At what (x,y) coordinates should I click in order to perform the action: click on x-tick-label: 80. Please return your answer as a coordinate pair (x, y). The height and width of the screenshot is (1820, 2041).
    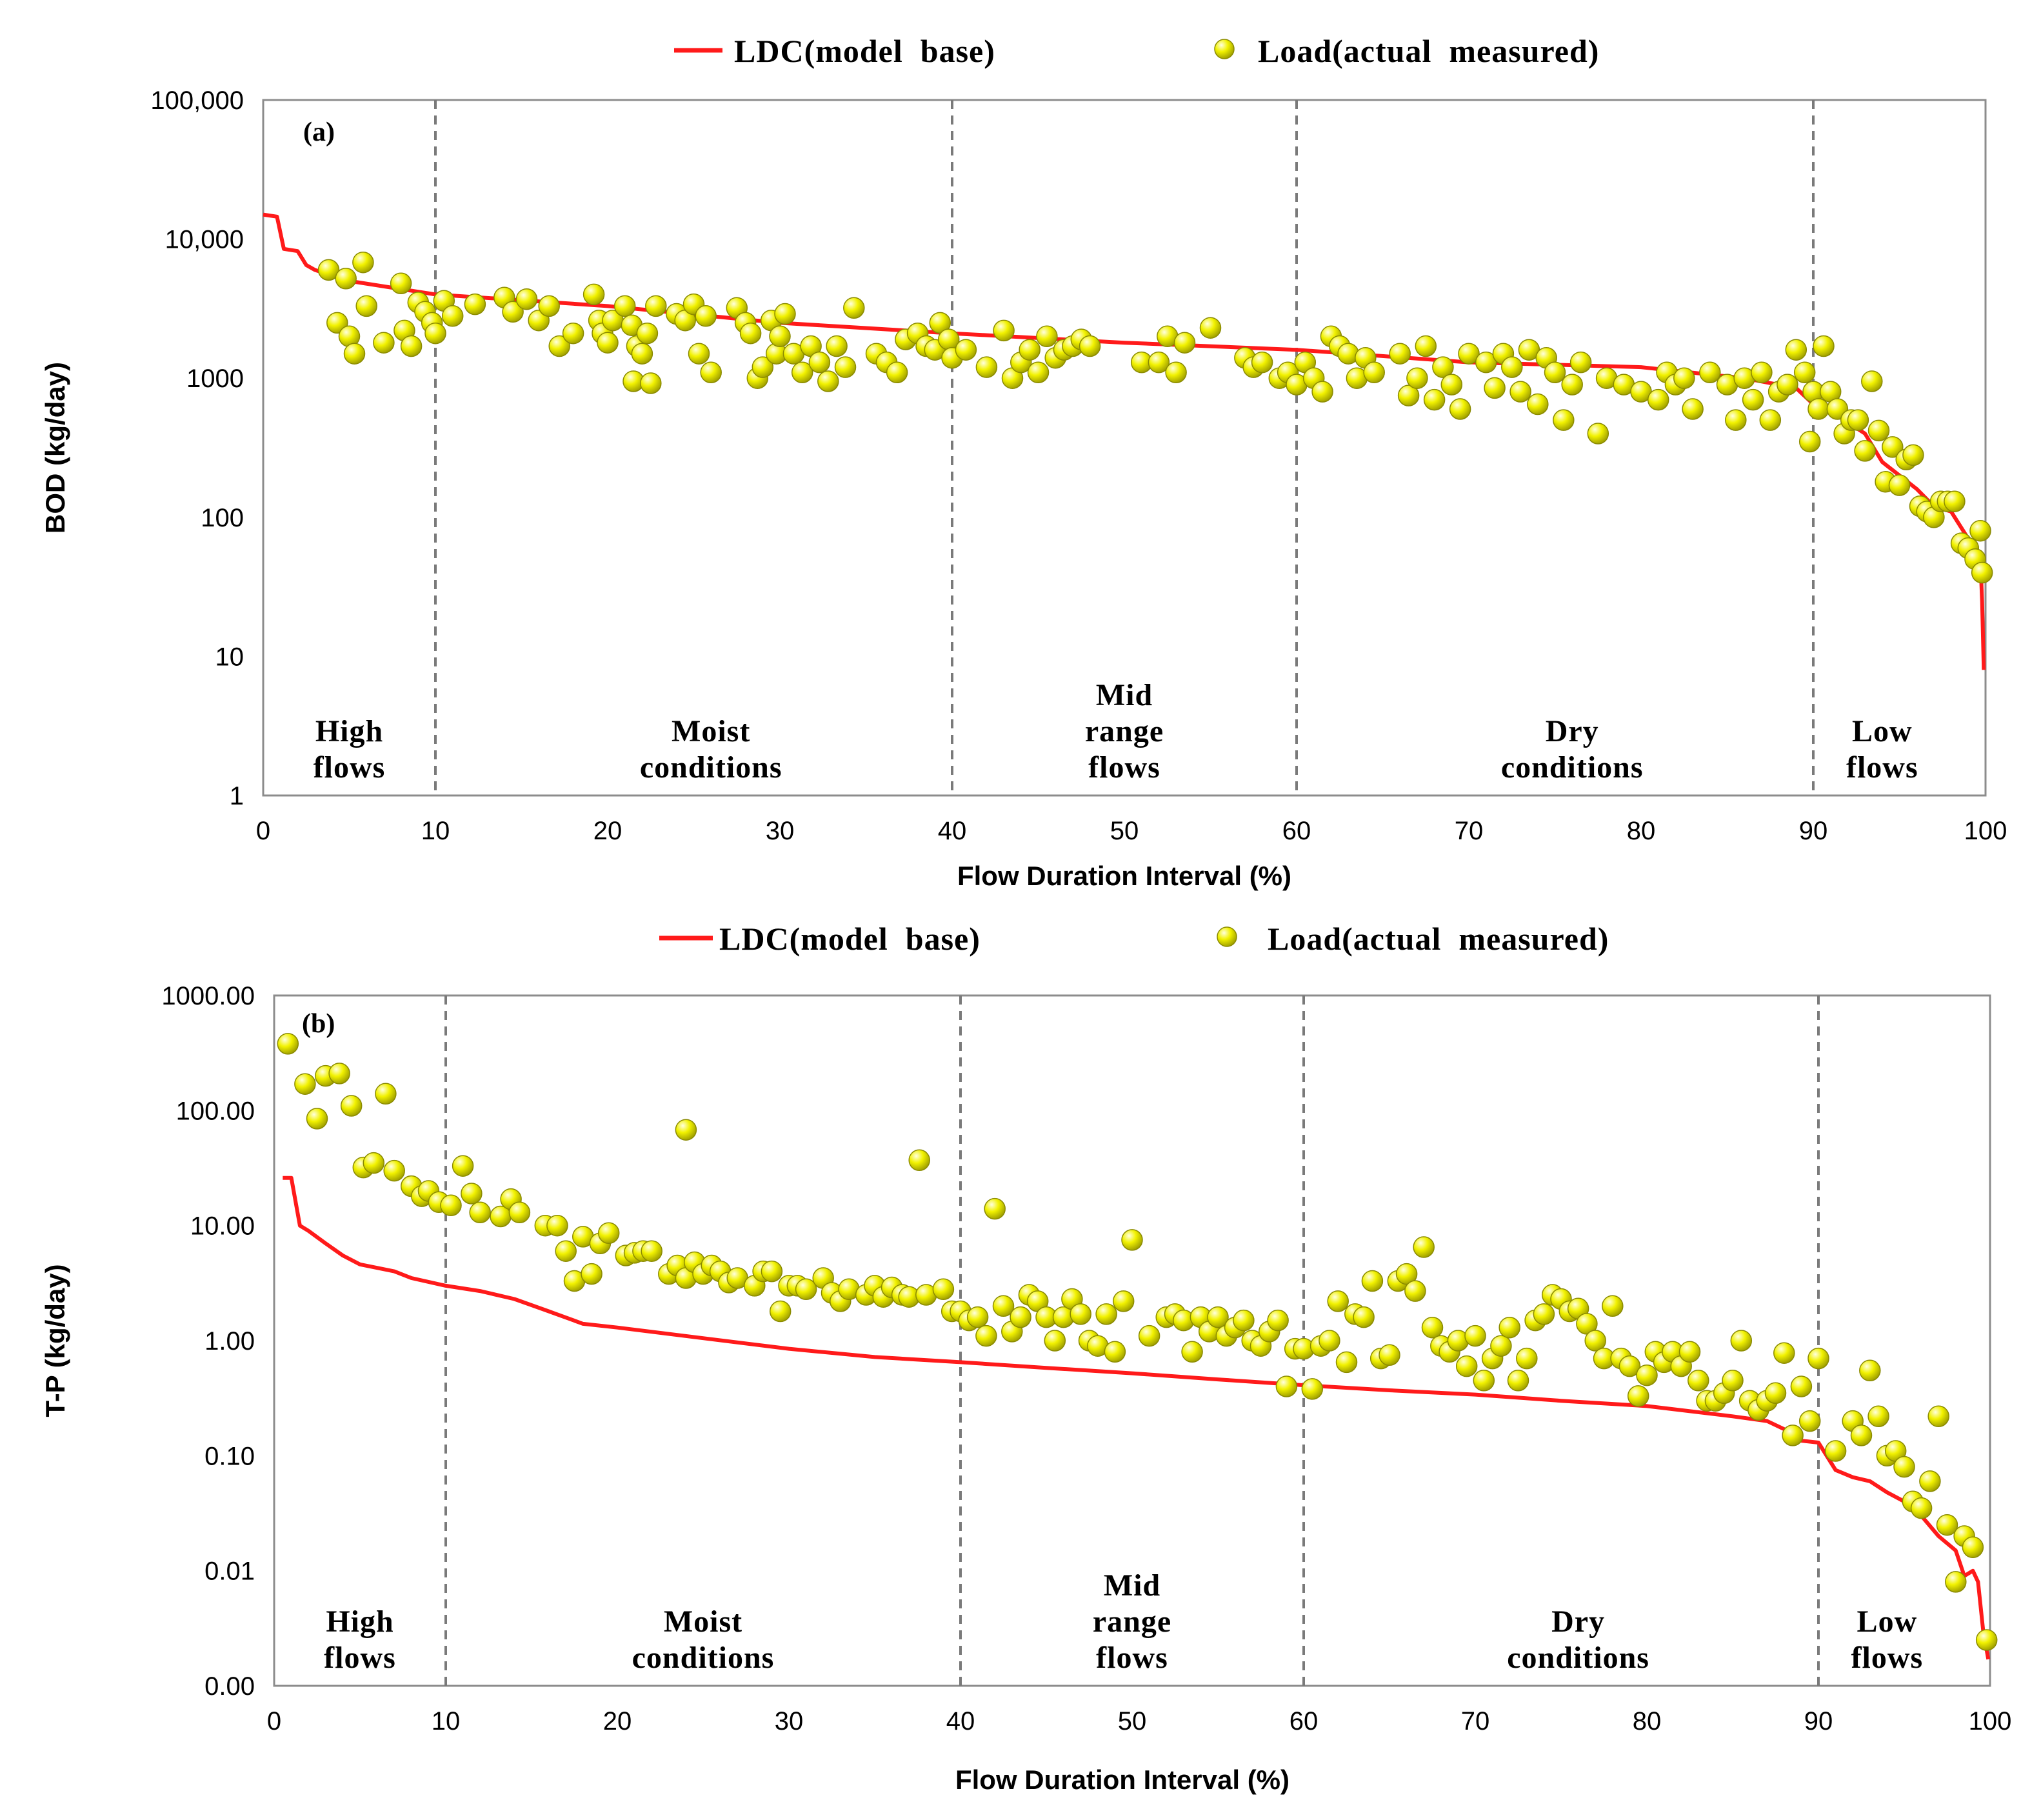
    Looking at the image, I should click on (1641, 831).